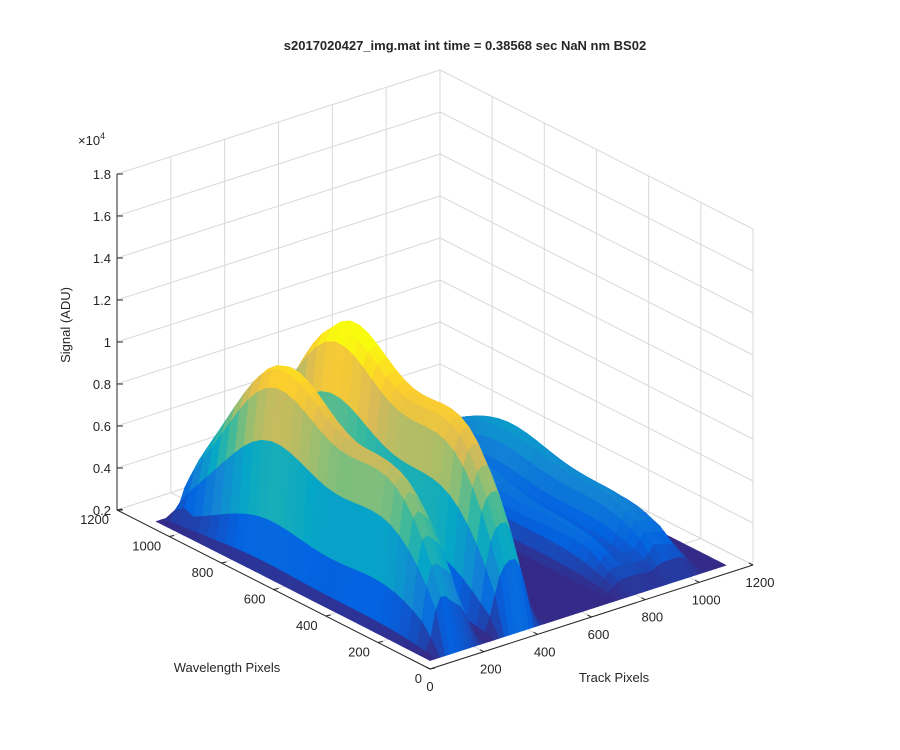  Describe the element at coordinates (706, 599) in the screenshot. I see `x-tick-label: 1000` at that location.